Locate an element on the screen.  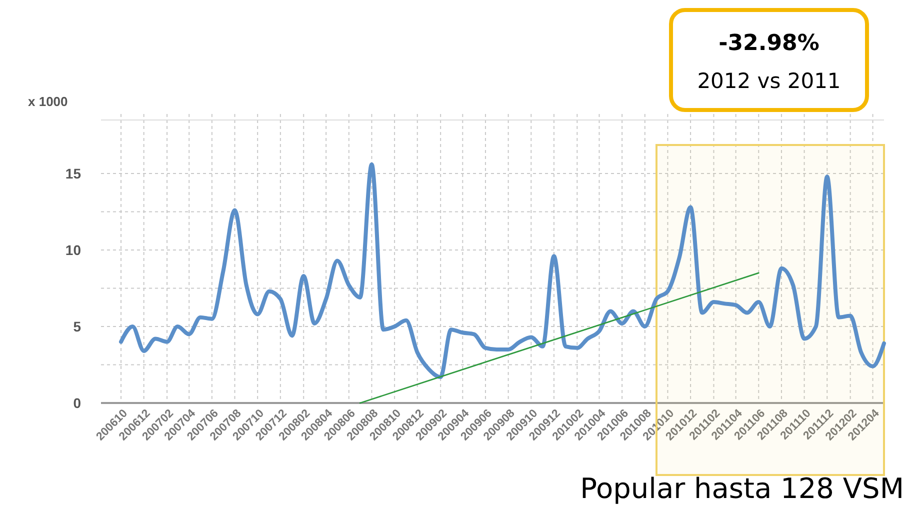
y-tick-label: 0 is located at coordinates (77, 402).